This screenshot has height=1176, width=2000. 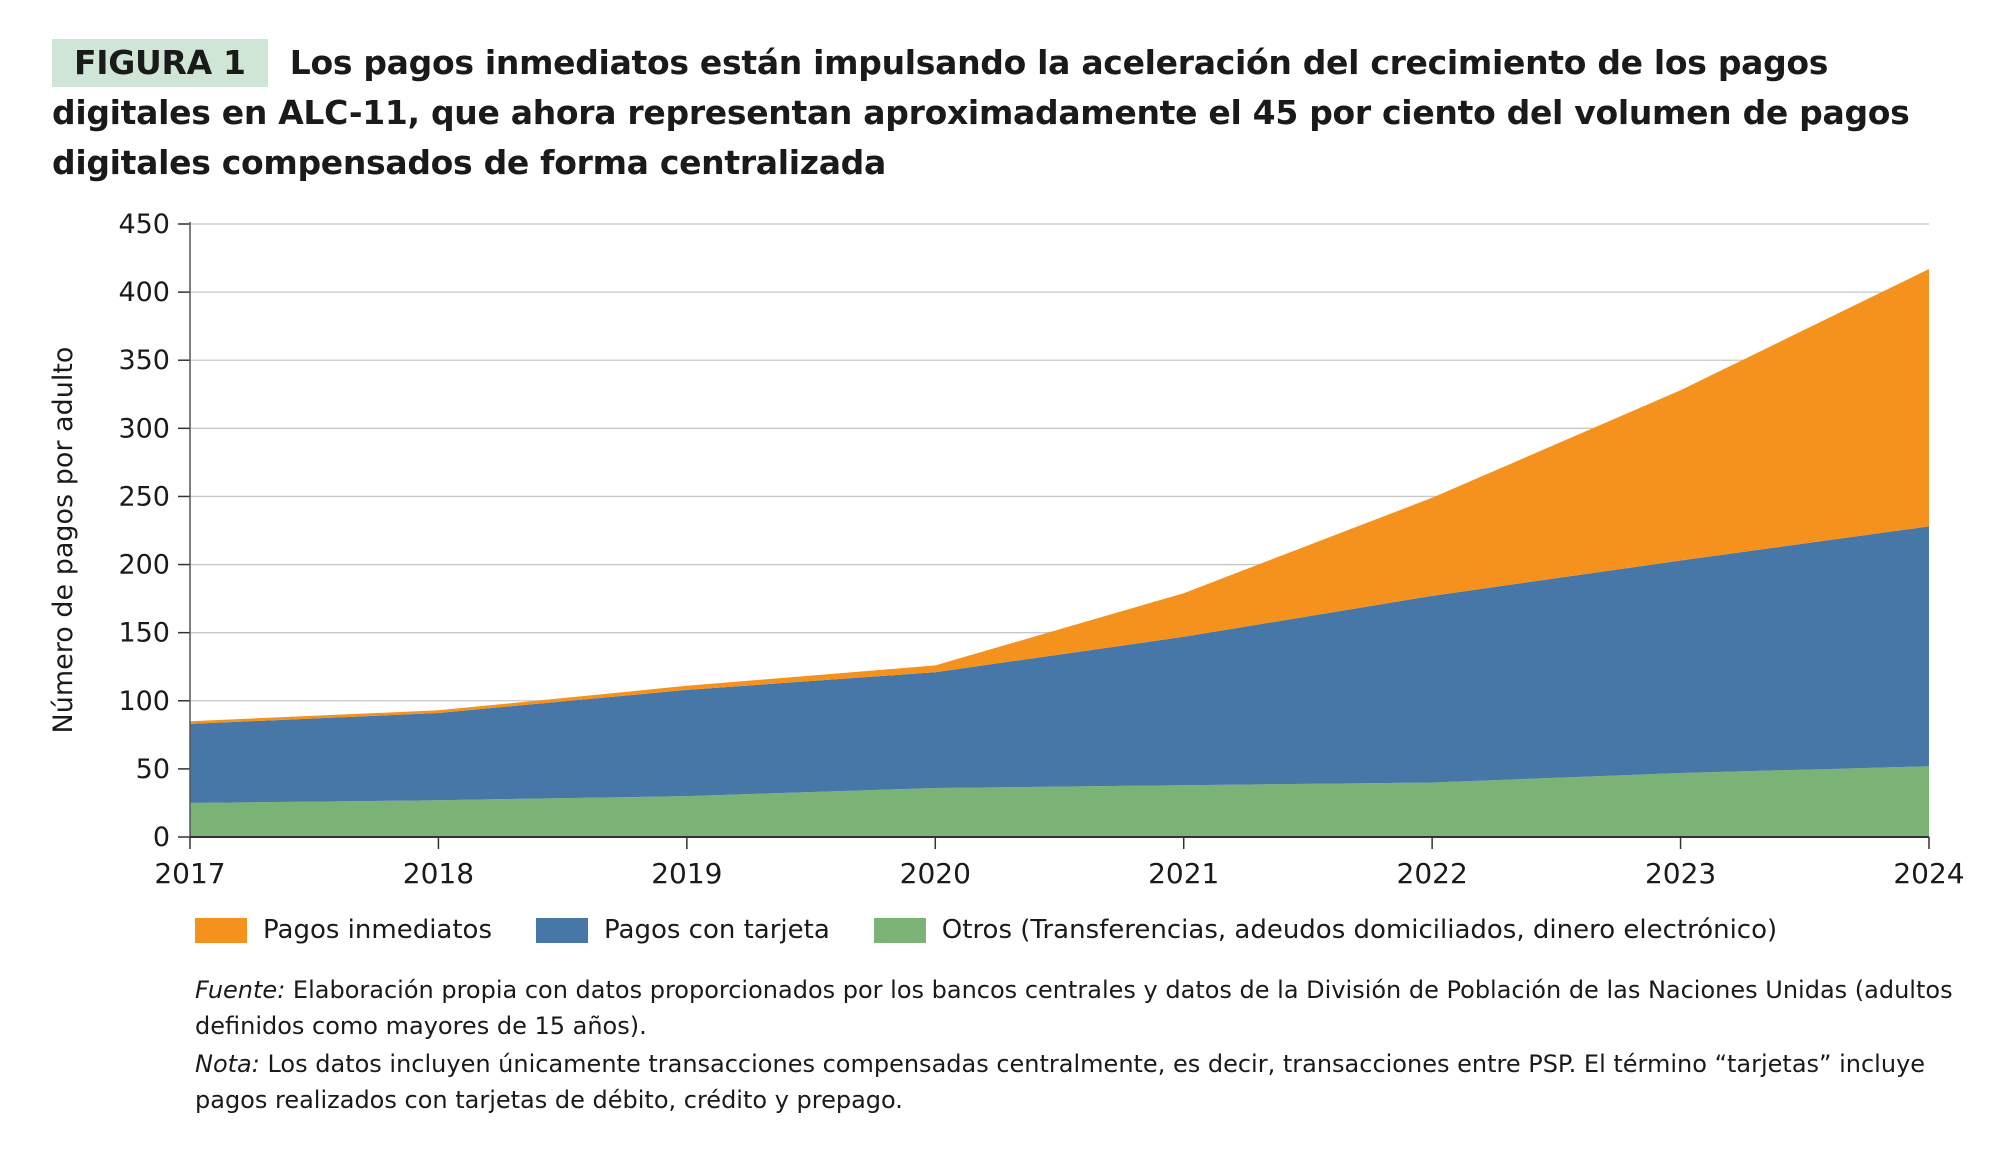 What do you see at coordinates (144, 292) in the screenshot?
I see `y-tick-label-400: 400` at bounding box center [144, 292].